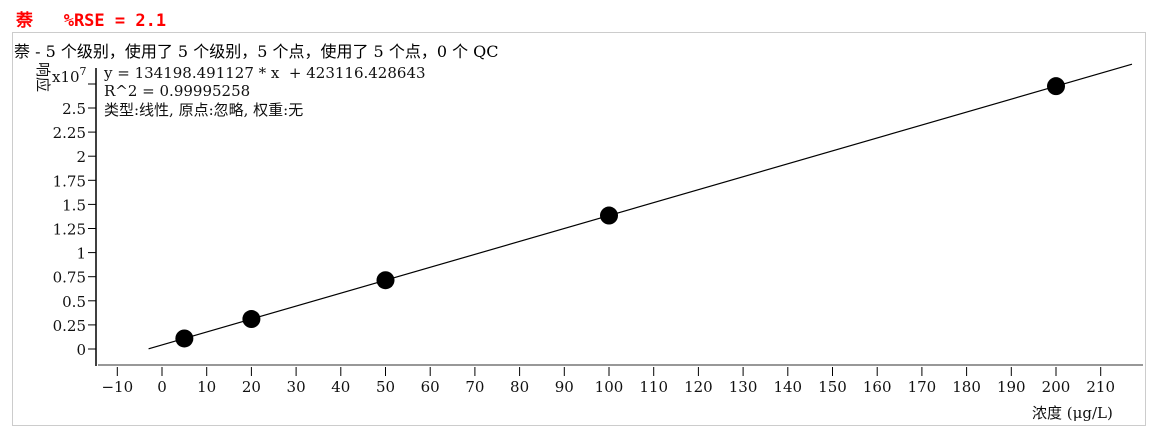  What do you see at coordinates (743, 387) in the screenshot?
I see `x-tick-label: 130` at bounding box center [743, 387].